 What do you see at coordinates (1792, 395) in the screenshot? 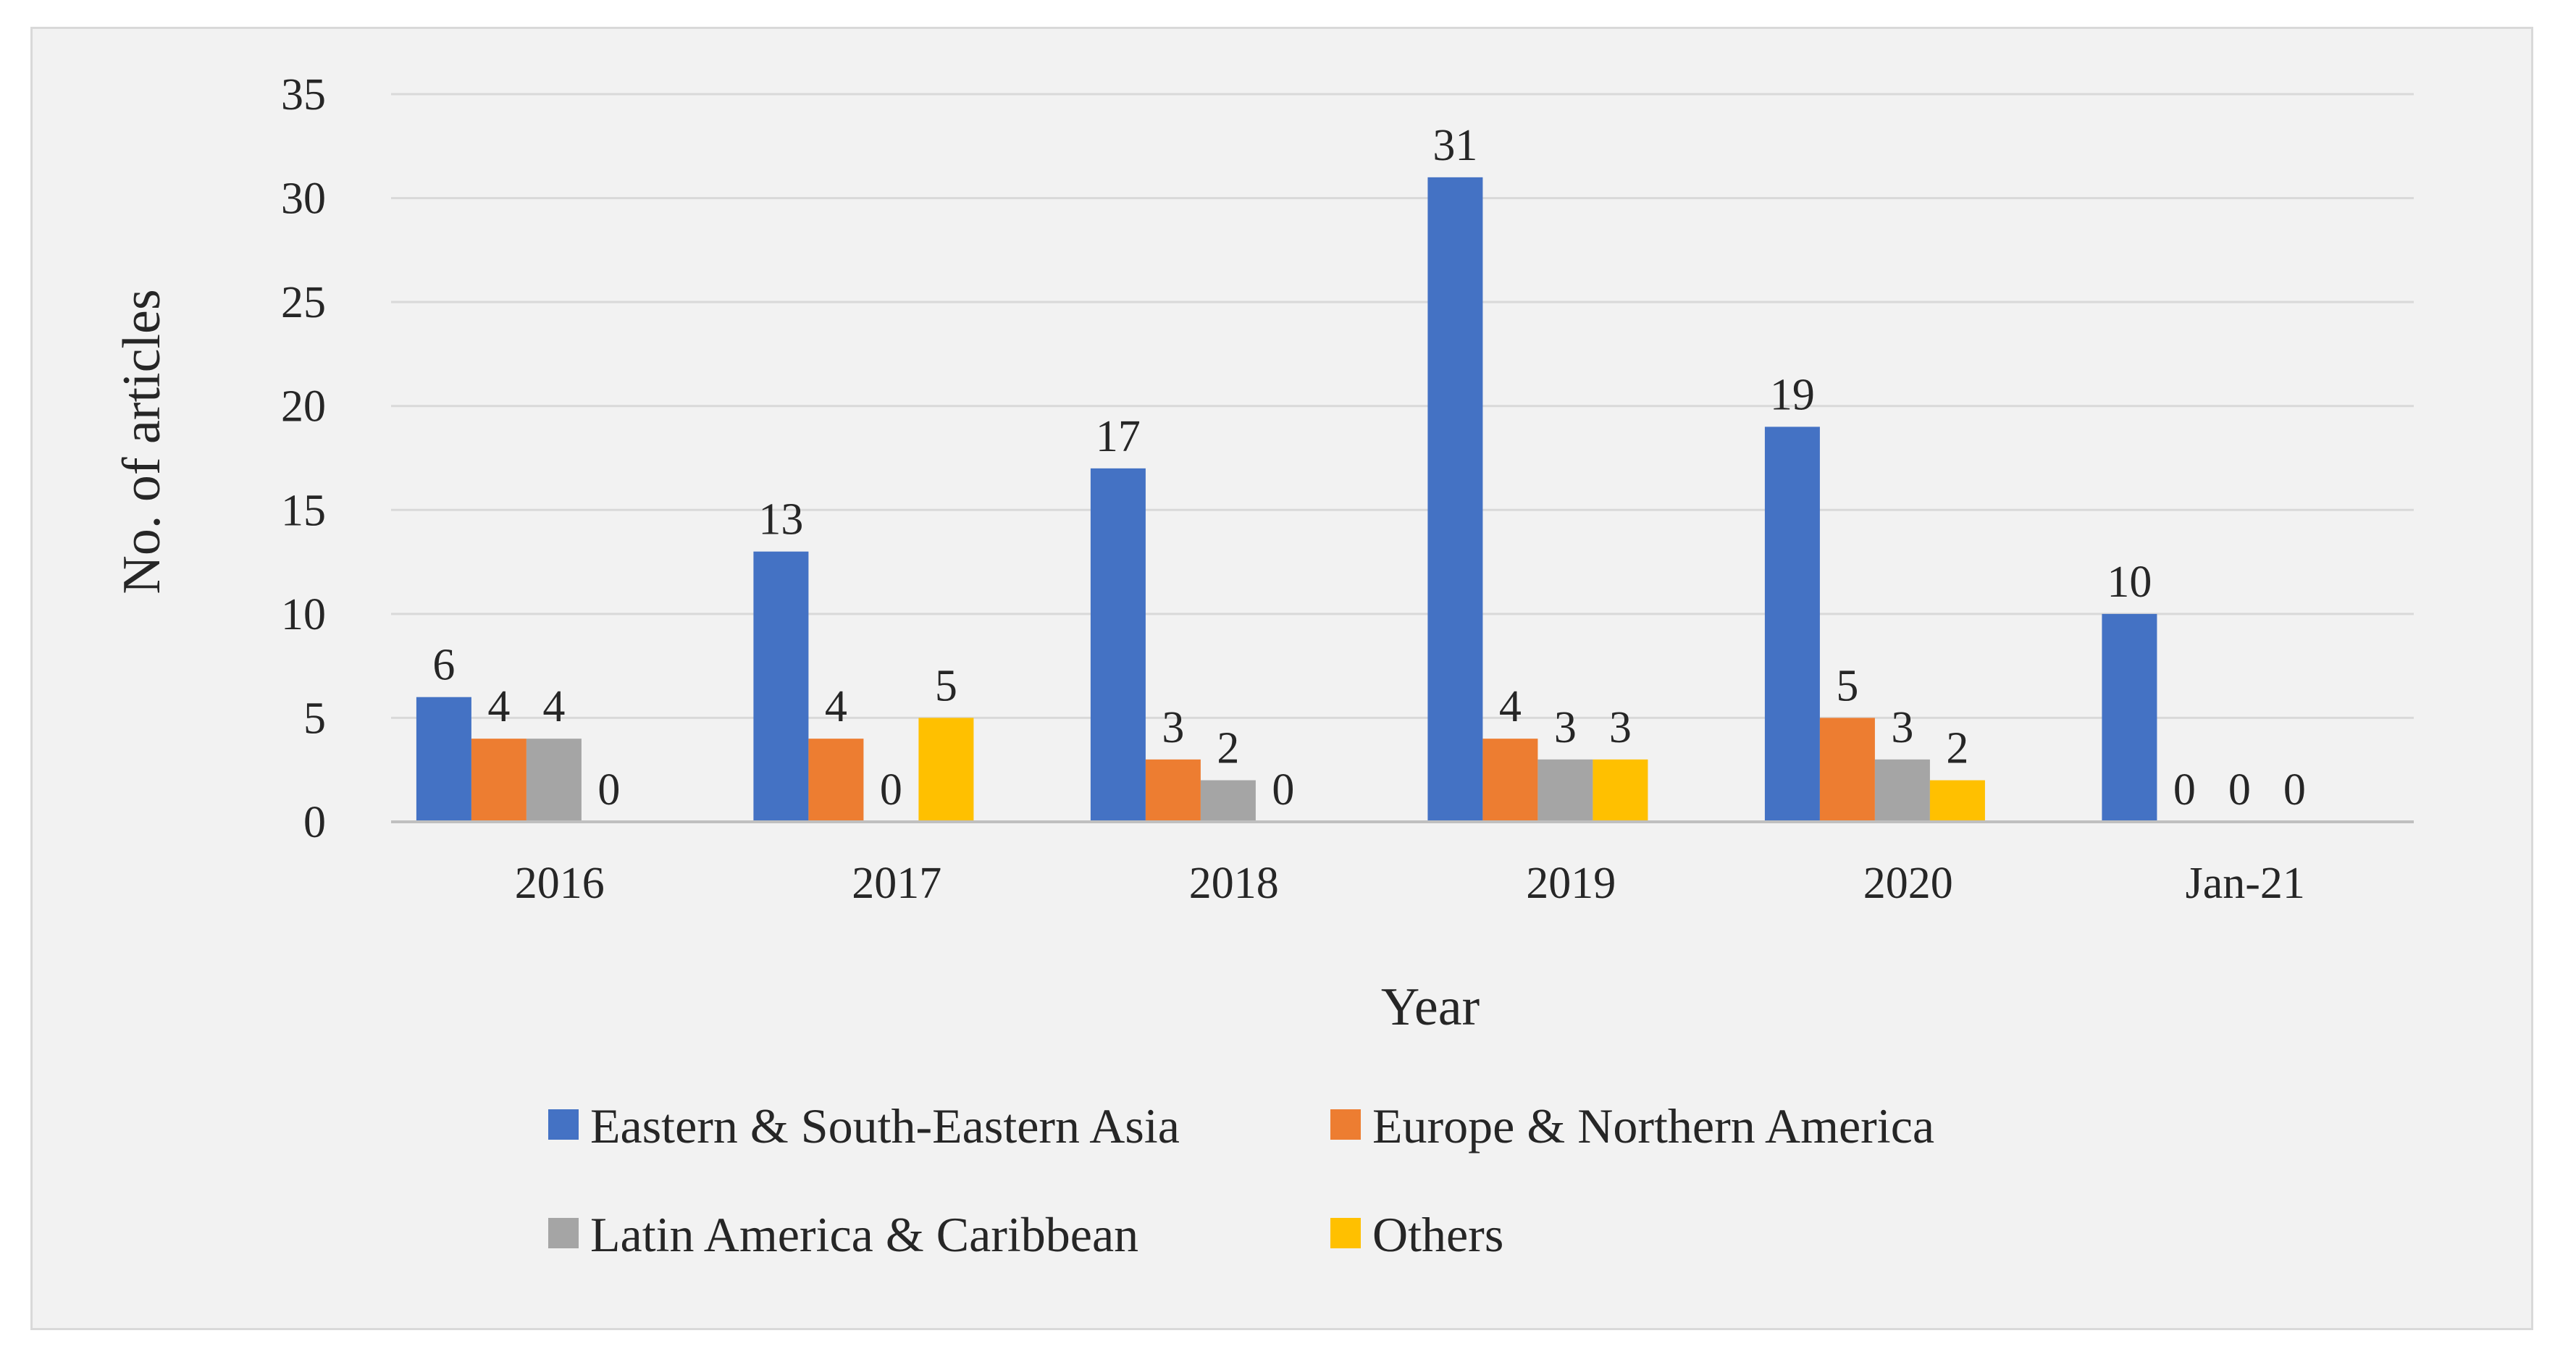
I see `data-label: 19` at bounding box center [1792, 395].